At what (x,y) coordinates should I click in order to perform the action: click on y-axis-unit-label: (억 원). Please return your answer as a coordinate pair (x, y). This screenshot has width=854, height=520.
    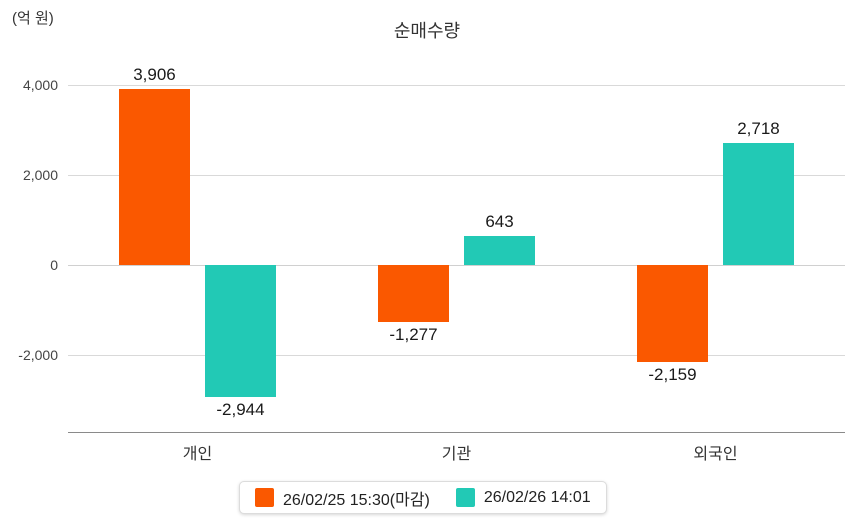
    Looking at the image, I should click on (33, 18).